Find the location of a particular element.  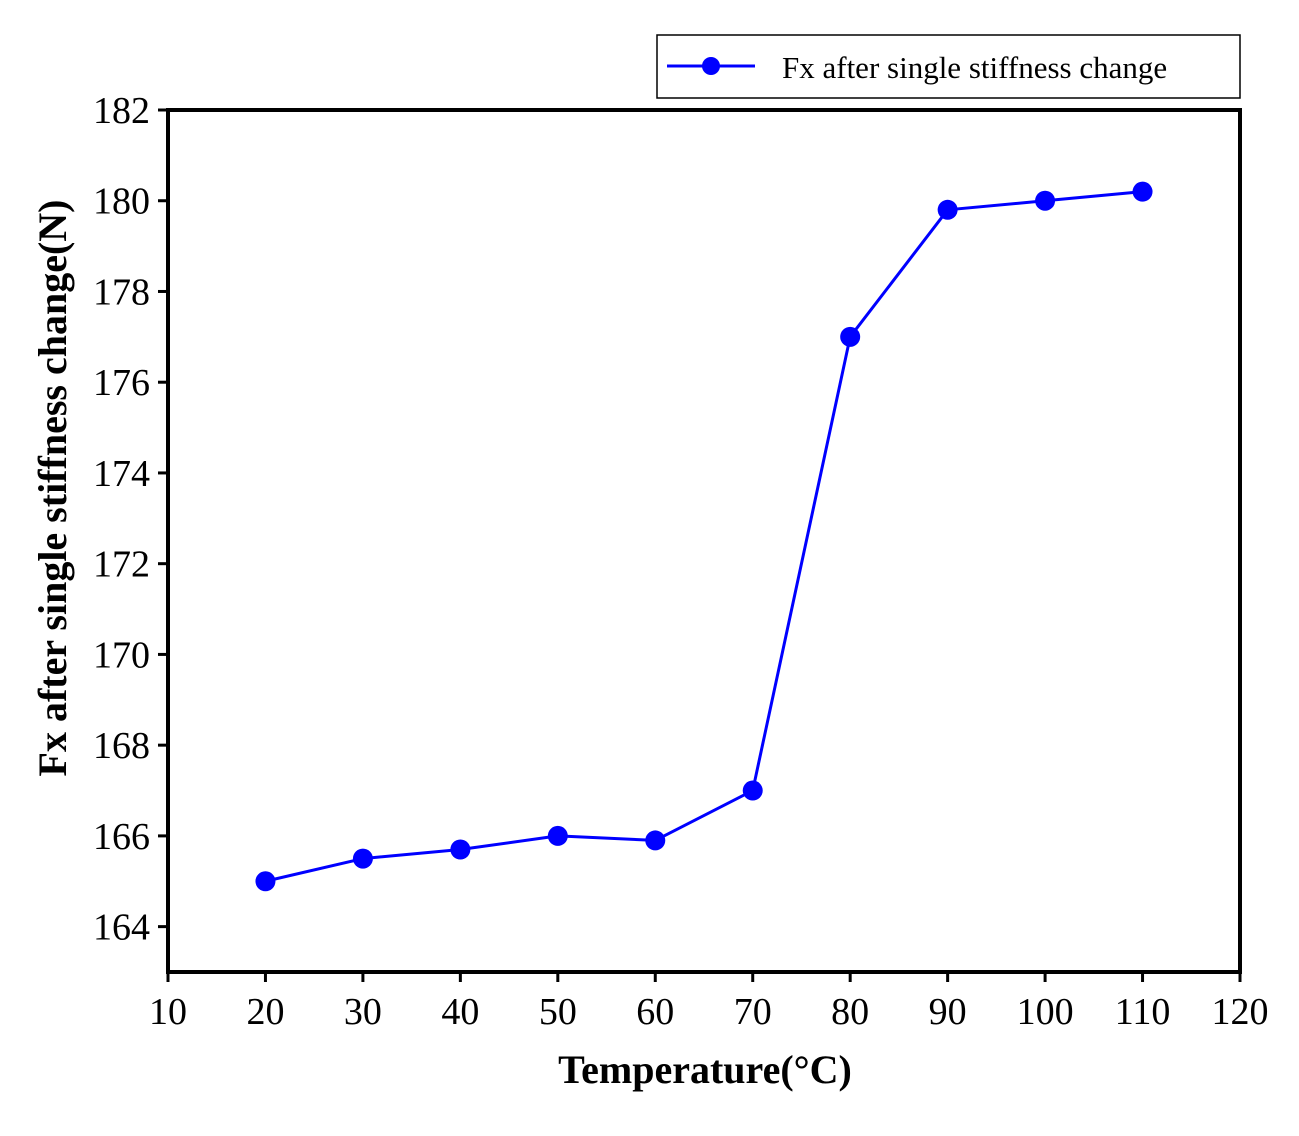

x-tick-label: 120 is located at coordinates (1240, 1012).